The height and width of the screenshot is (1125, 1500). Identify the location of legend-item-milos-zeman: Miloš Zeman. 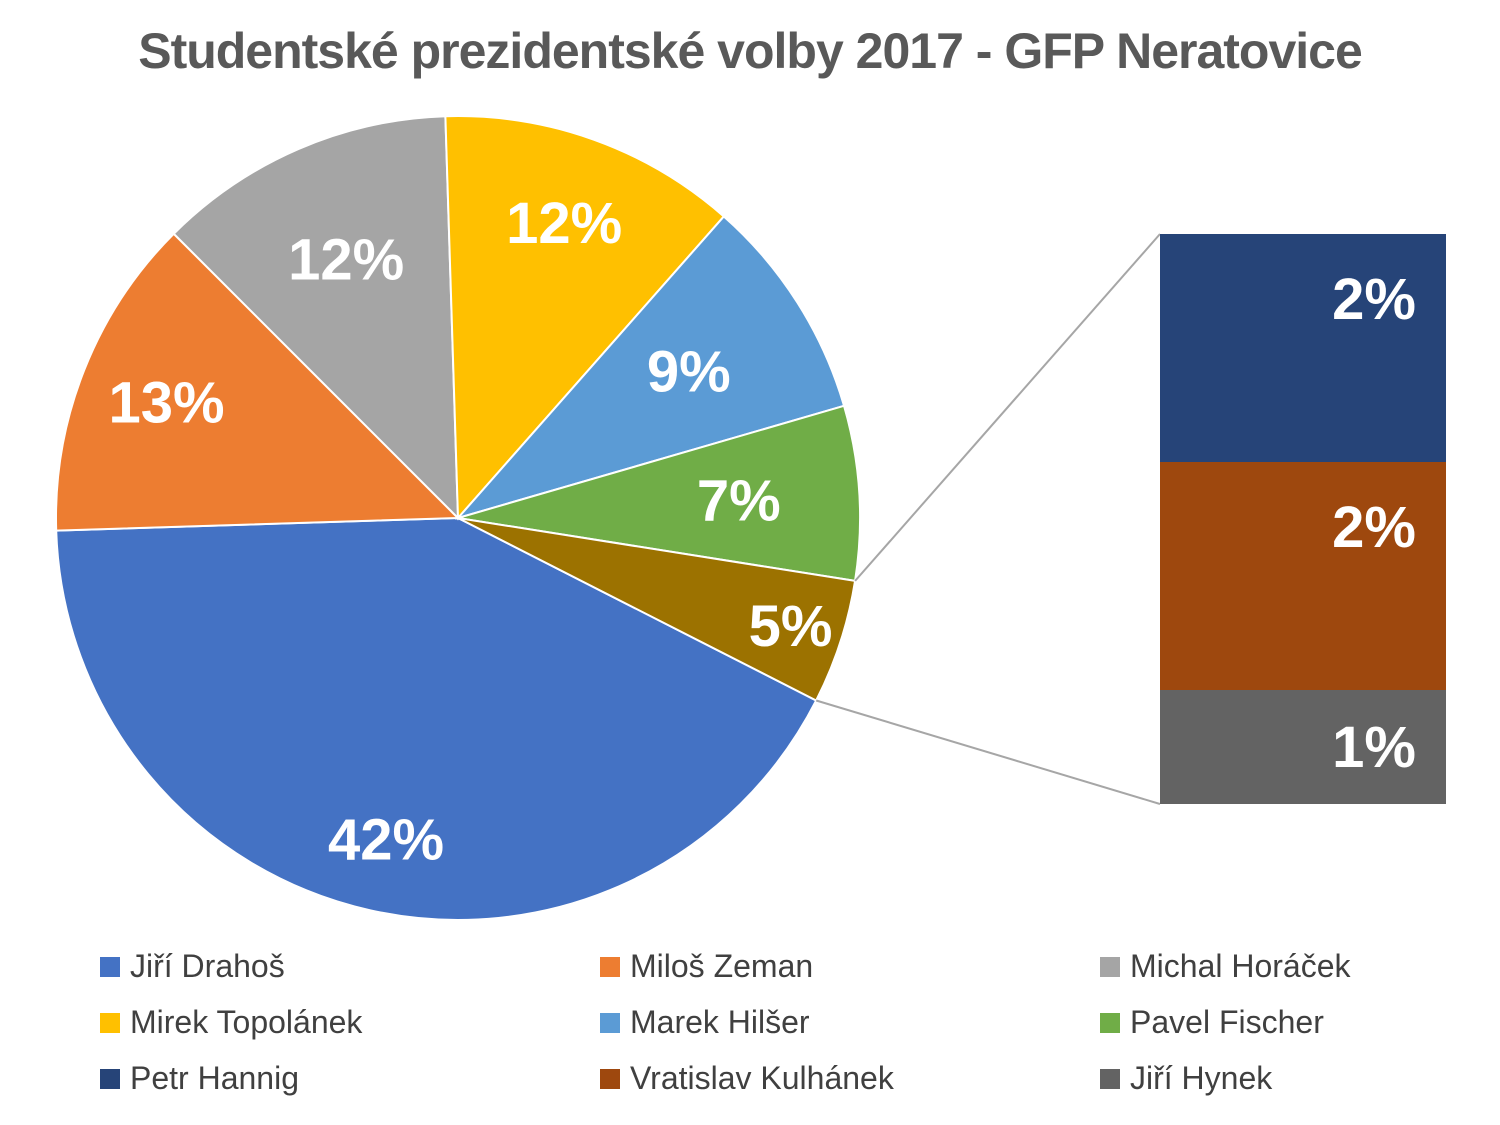
(706, 966).